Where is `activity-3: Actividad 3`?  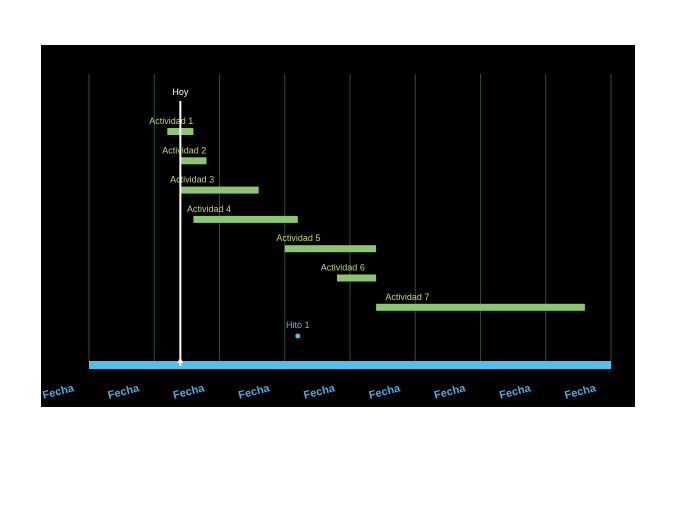 activity-3: Actividad 3 is located at coordinates (214, 184).